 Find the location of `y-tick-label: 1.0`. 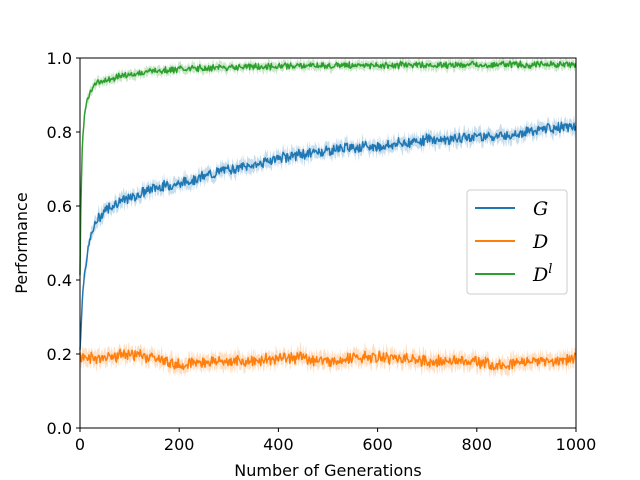

y-tick-label: 1.0 is located at coordinates (59, 58).